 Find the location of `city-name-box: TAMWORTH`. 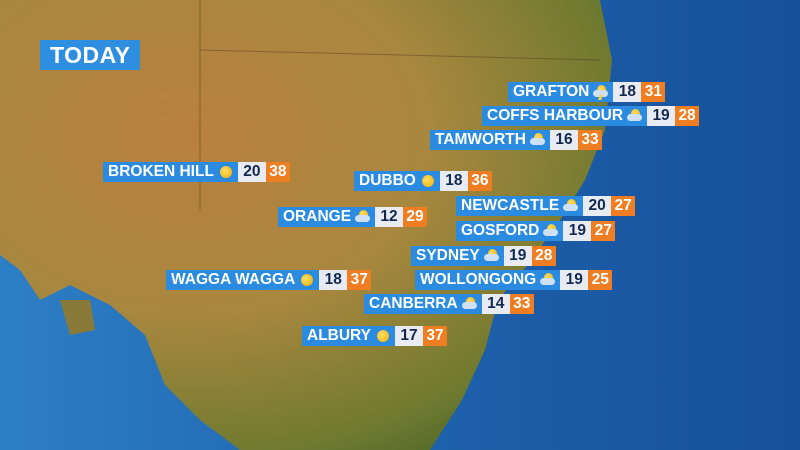

city-name-box: TAMWORTH is located at coordinates (490, 140).